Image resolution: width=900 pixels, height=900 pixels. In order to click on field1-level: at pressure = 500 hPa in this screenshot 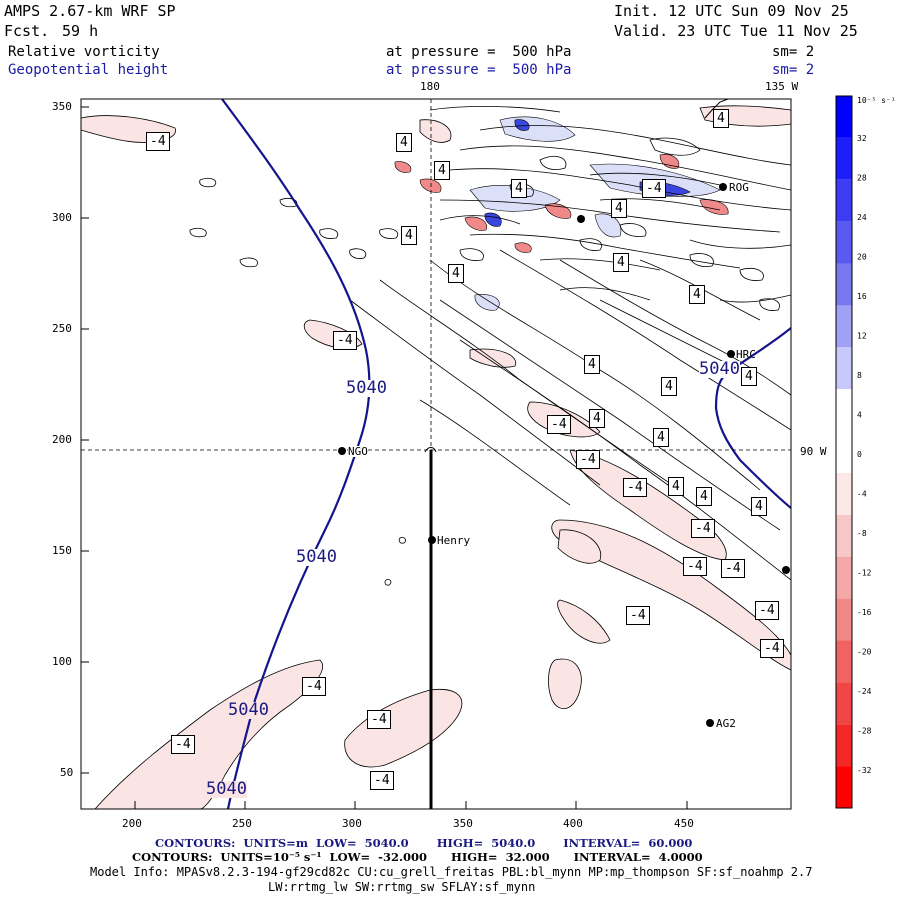, I will do `click(479, 52)`.